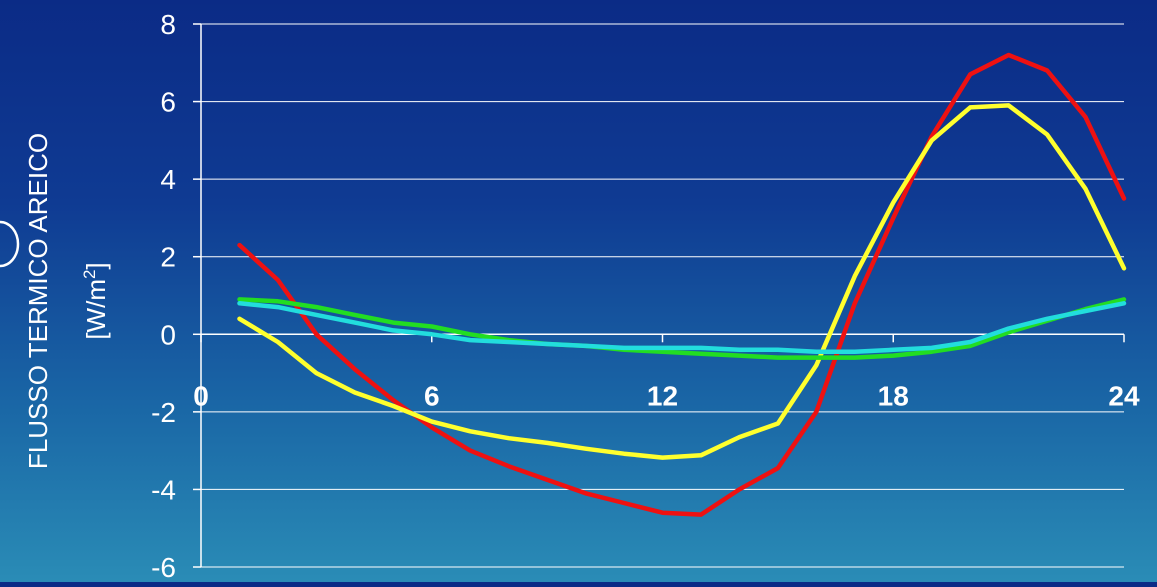  Describe the element at coordinates (163, 296) in the screenshot. I see `y-tick-labels: -6 -4 -2 0 2 4 6 8` at that location.